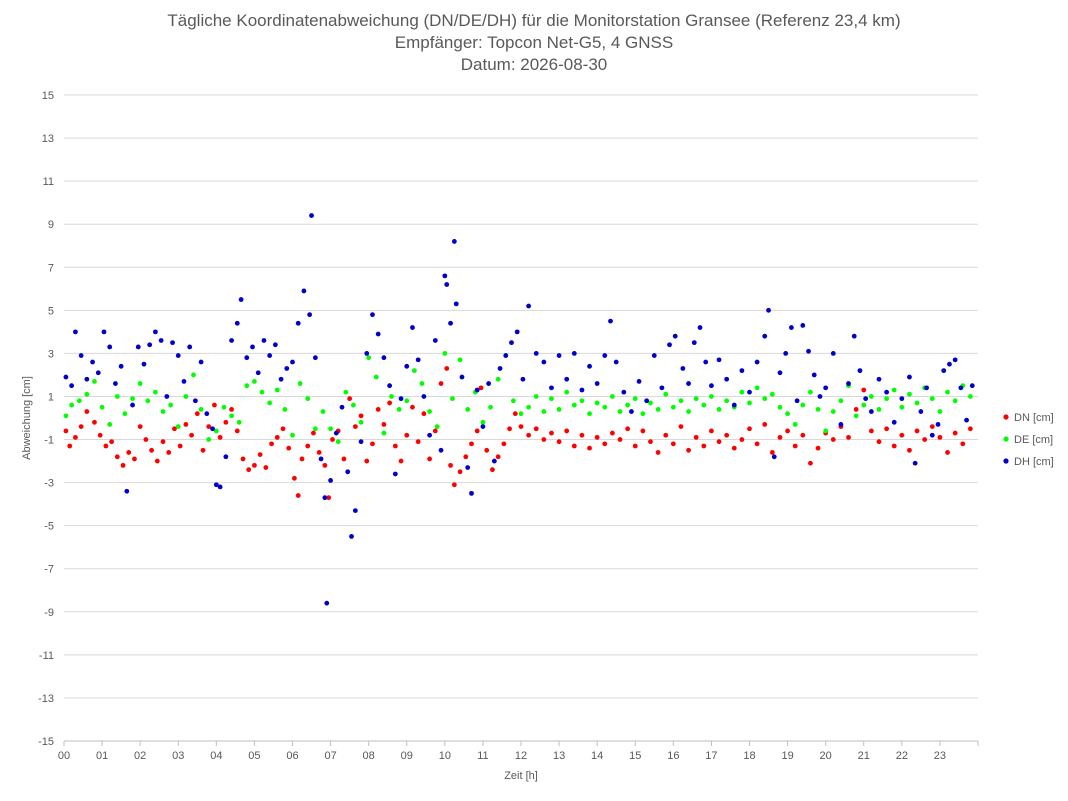 The image size is (1068, 801). I want to click on legend-entry: DN [cm], so click(1034, 418).